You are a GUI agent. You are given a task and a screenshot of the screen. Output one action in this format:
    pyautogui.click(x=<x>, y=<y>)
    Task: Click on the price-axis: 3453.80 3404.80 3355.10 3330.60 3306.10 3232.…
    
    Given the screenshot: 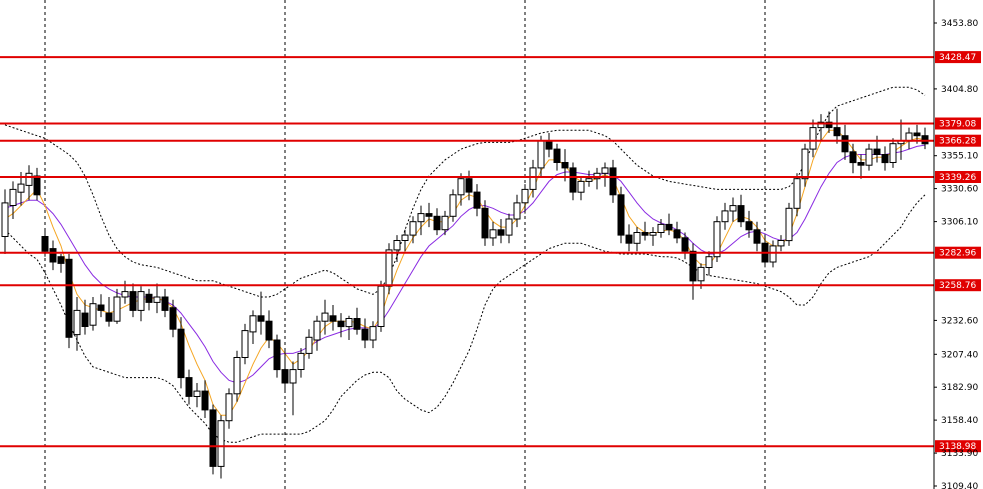 What is the action you would take?
    pyautogui.click(x=956, y=254)
    